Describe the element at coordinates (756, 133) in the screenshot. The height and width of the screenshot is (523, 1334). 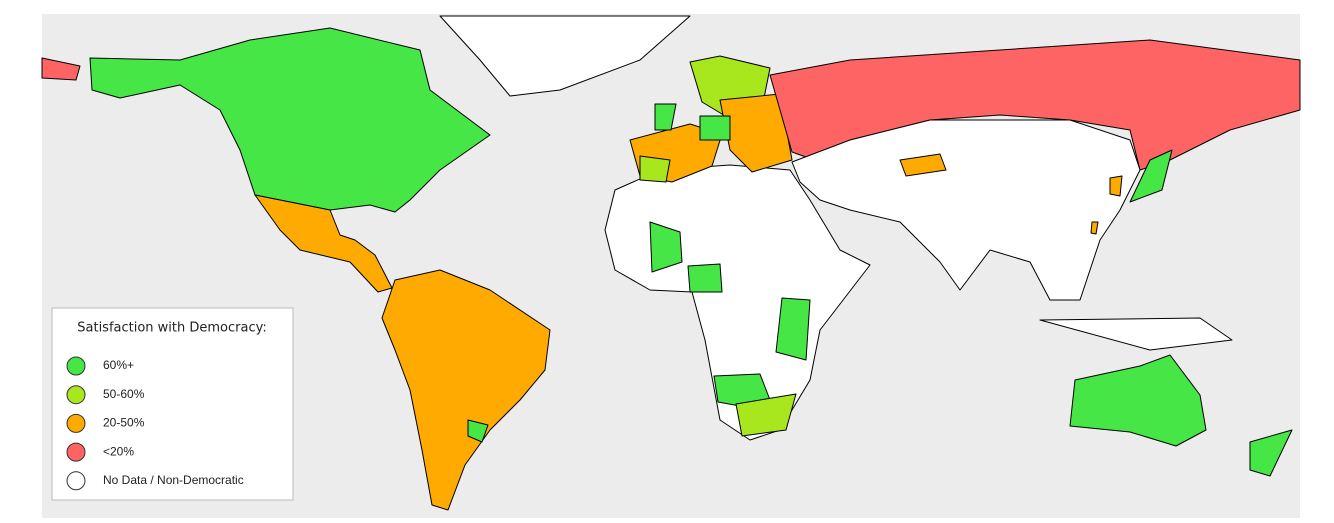
I see `eastern-europe` at that location.